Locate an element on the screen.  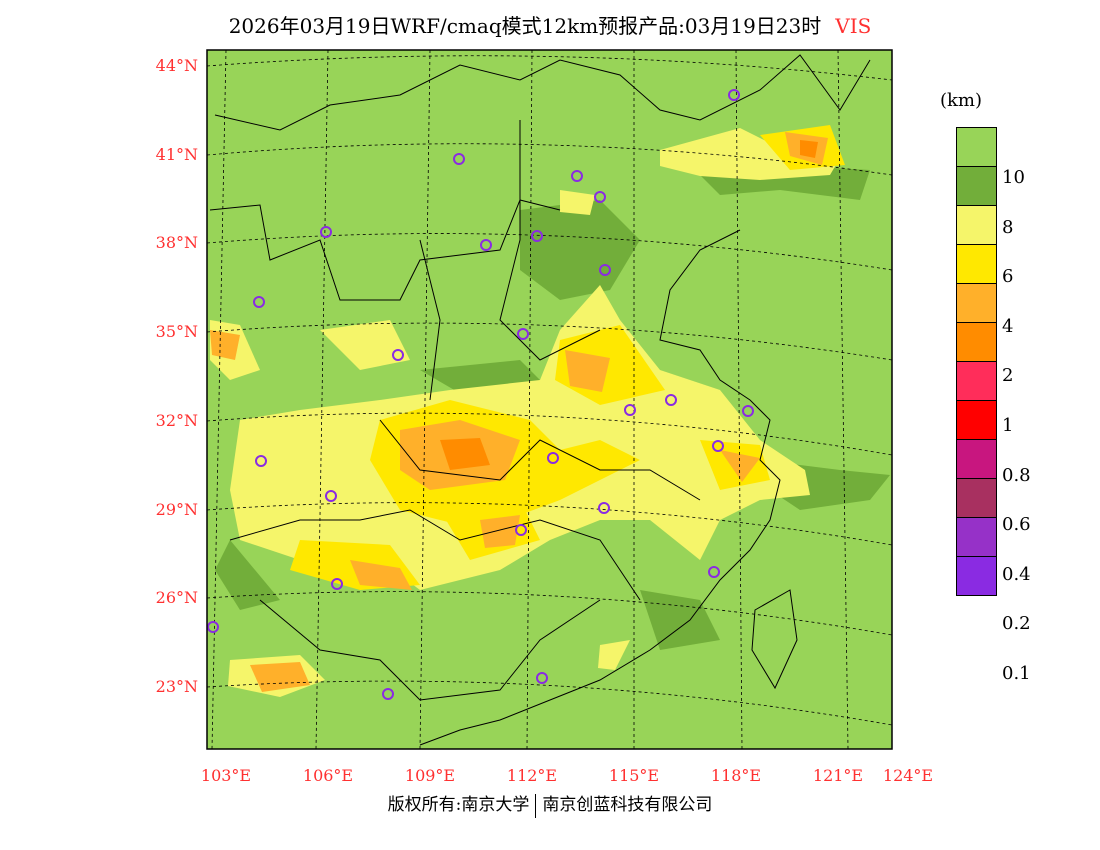
legend-label: 0.4 is located at coordinates (1016, 574).